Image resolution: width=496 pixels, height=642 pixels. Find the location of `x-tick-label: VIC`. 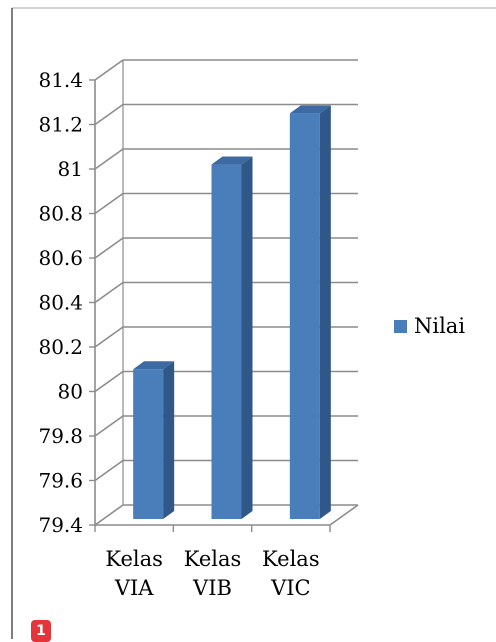

x-tick-label: VIC is located at coordinates (290, 588).